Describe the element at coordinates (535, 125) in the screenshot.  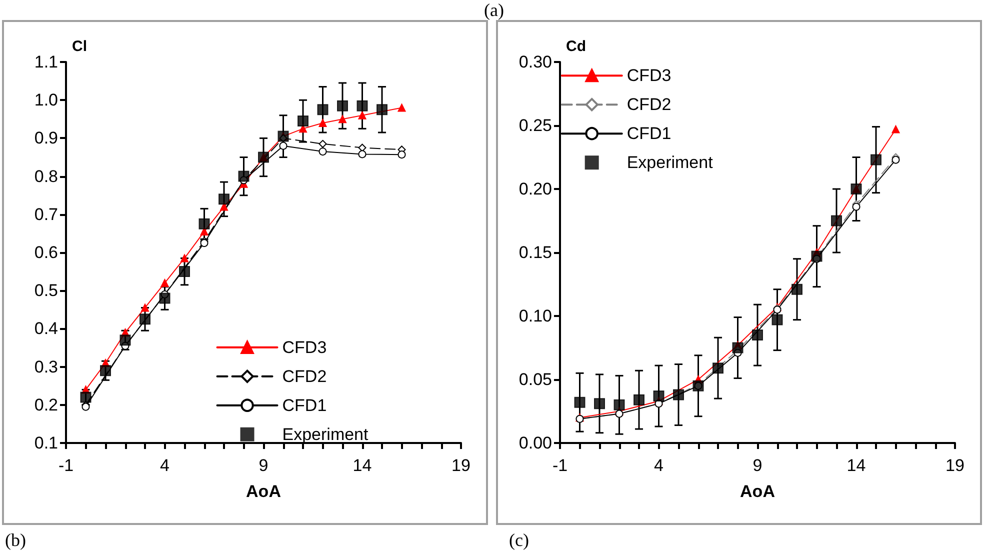
I see `y-tick-label: 0.25` at that location.